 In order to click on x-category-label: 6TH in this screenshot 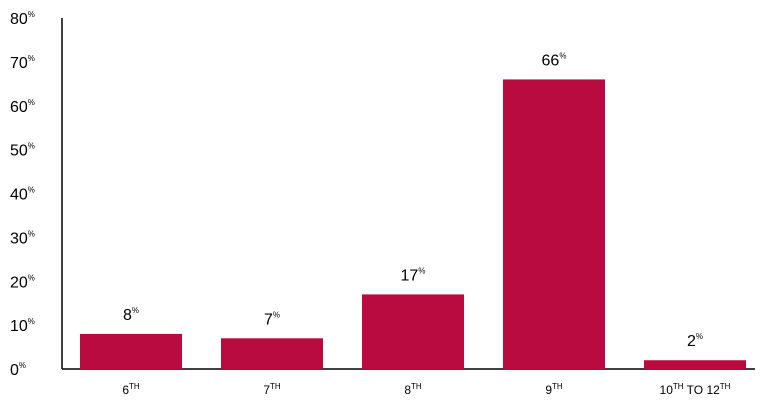, I will do `click(131, 389)`.